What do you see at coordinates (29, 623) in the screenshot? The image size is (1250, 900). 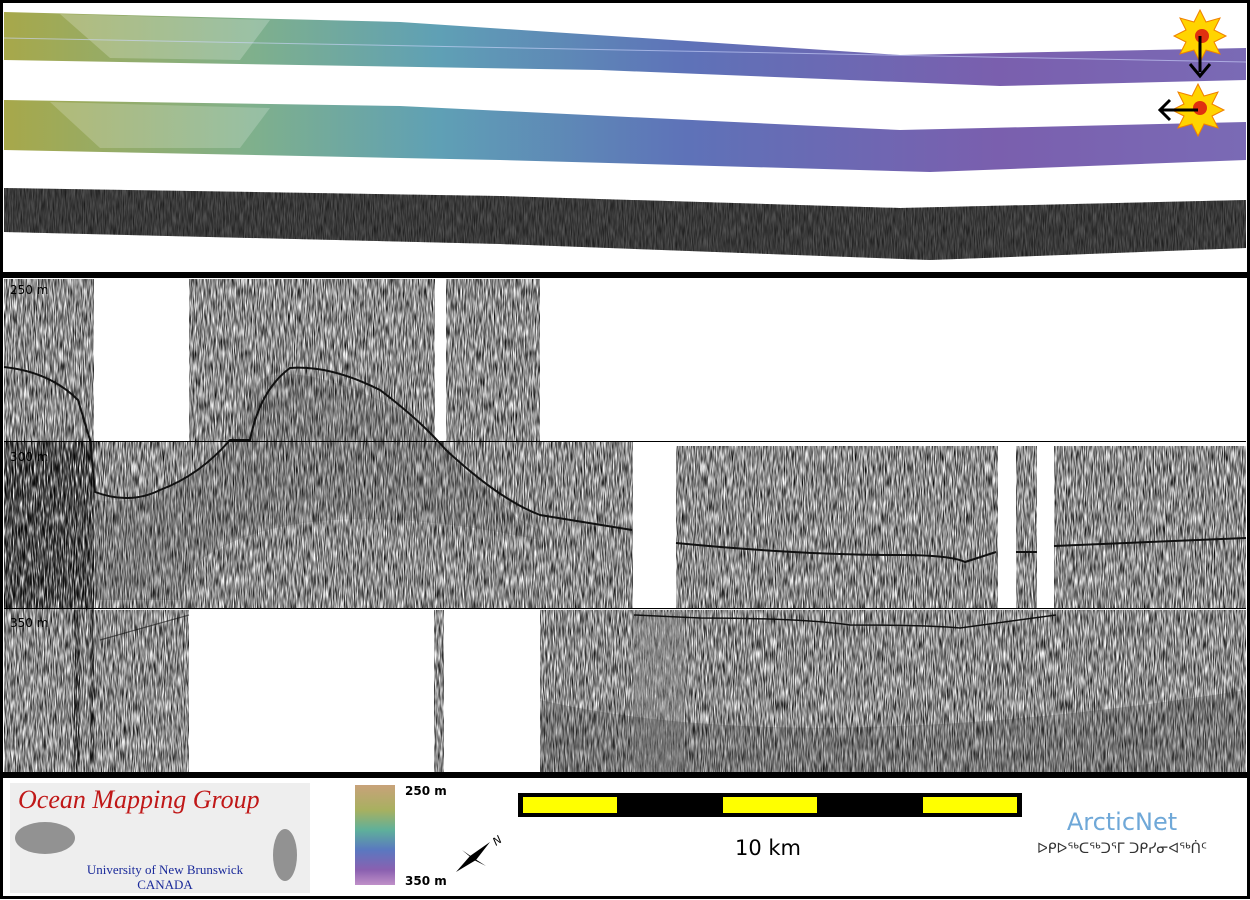 I see `depth-label: 350 m` at bounding box center [29, 623].